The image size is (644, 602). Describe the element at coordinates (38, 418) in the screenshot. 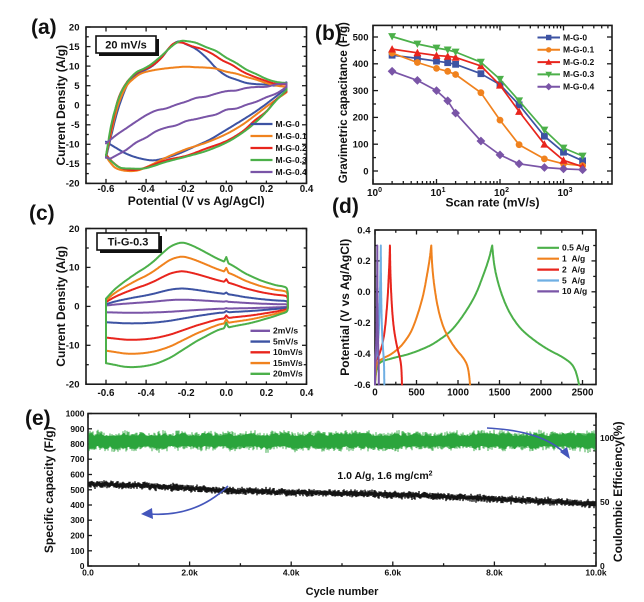

I see `svg-text: (e)` at that location.